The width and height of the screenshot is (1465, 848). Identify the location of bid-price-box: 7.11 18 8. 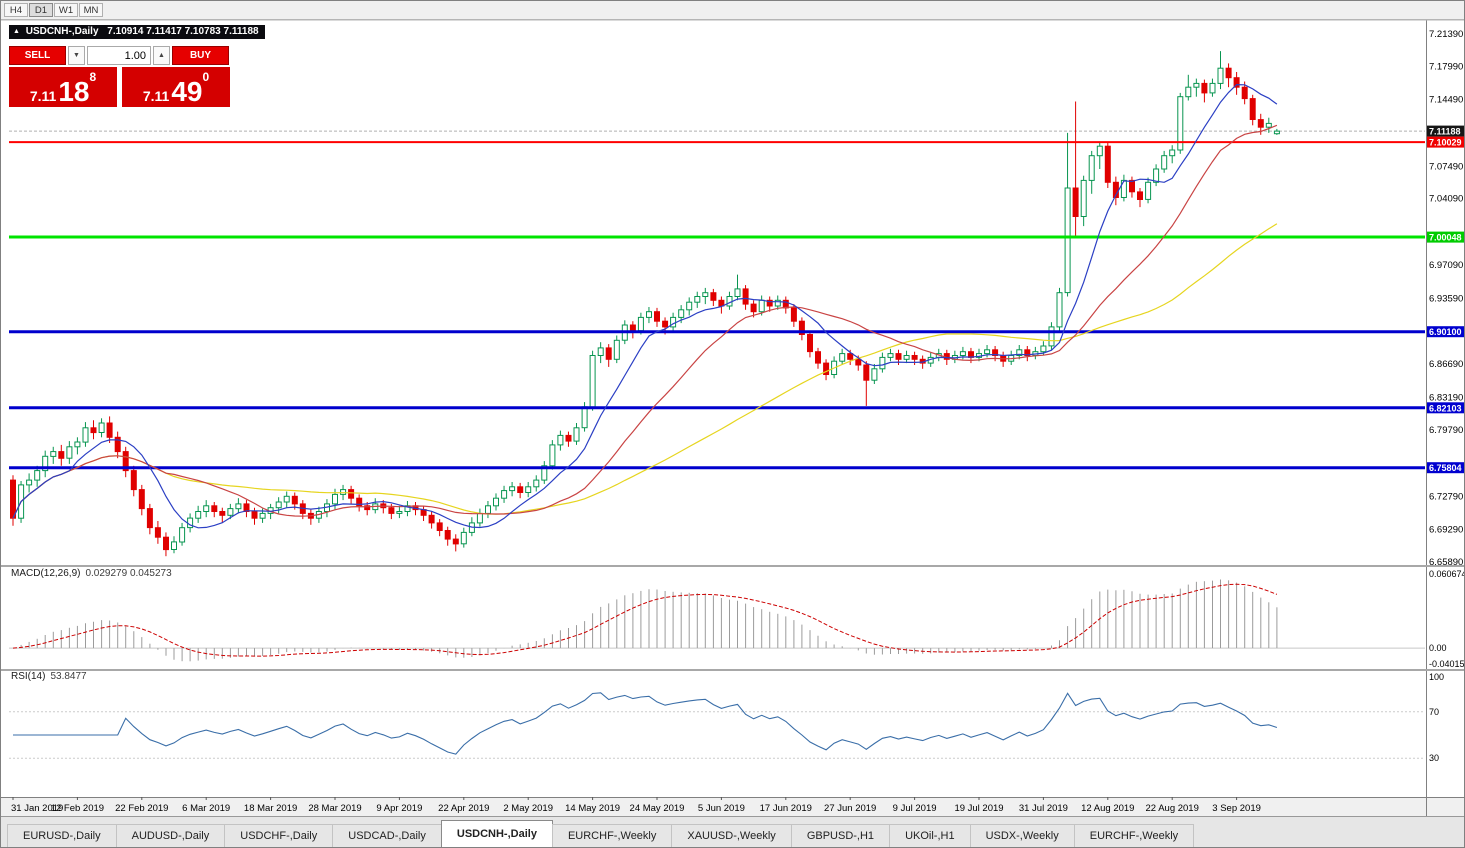
(63, 87).